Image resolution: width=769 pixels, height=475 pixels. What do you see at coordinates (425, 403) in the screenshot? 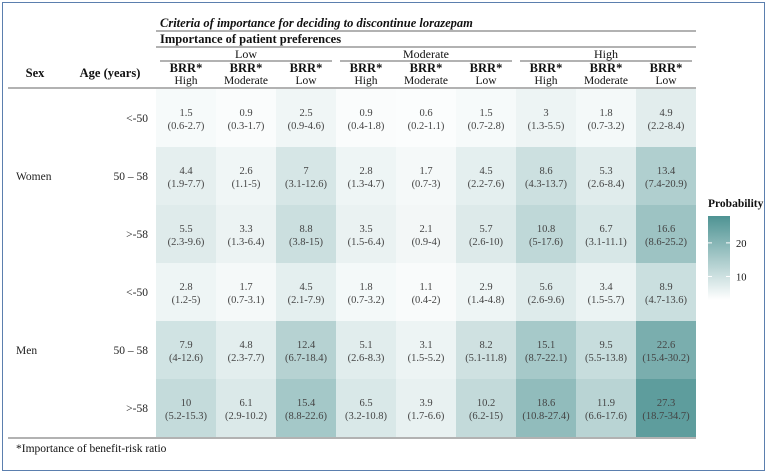
I see `cell-value: 3.9` at bounding box center [425, 403].